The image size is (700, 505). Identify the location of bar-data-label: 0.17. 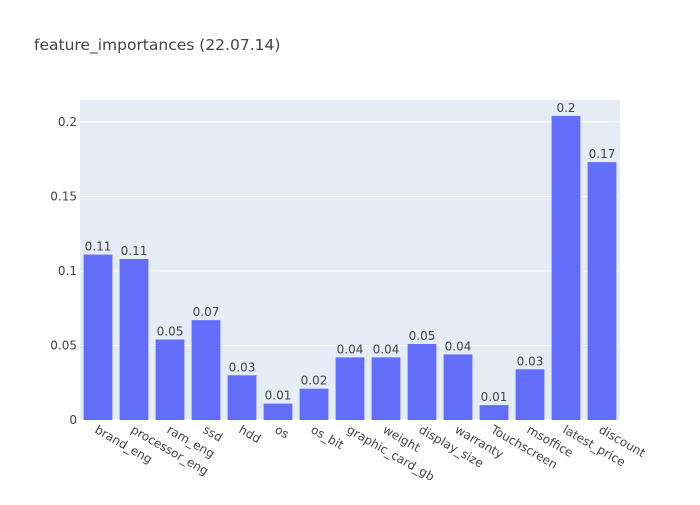
(602, 154).